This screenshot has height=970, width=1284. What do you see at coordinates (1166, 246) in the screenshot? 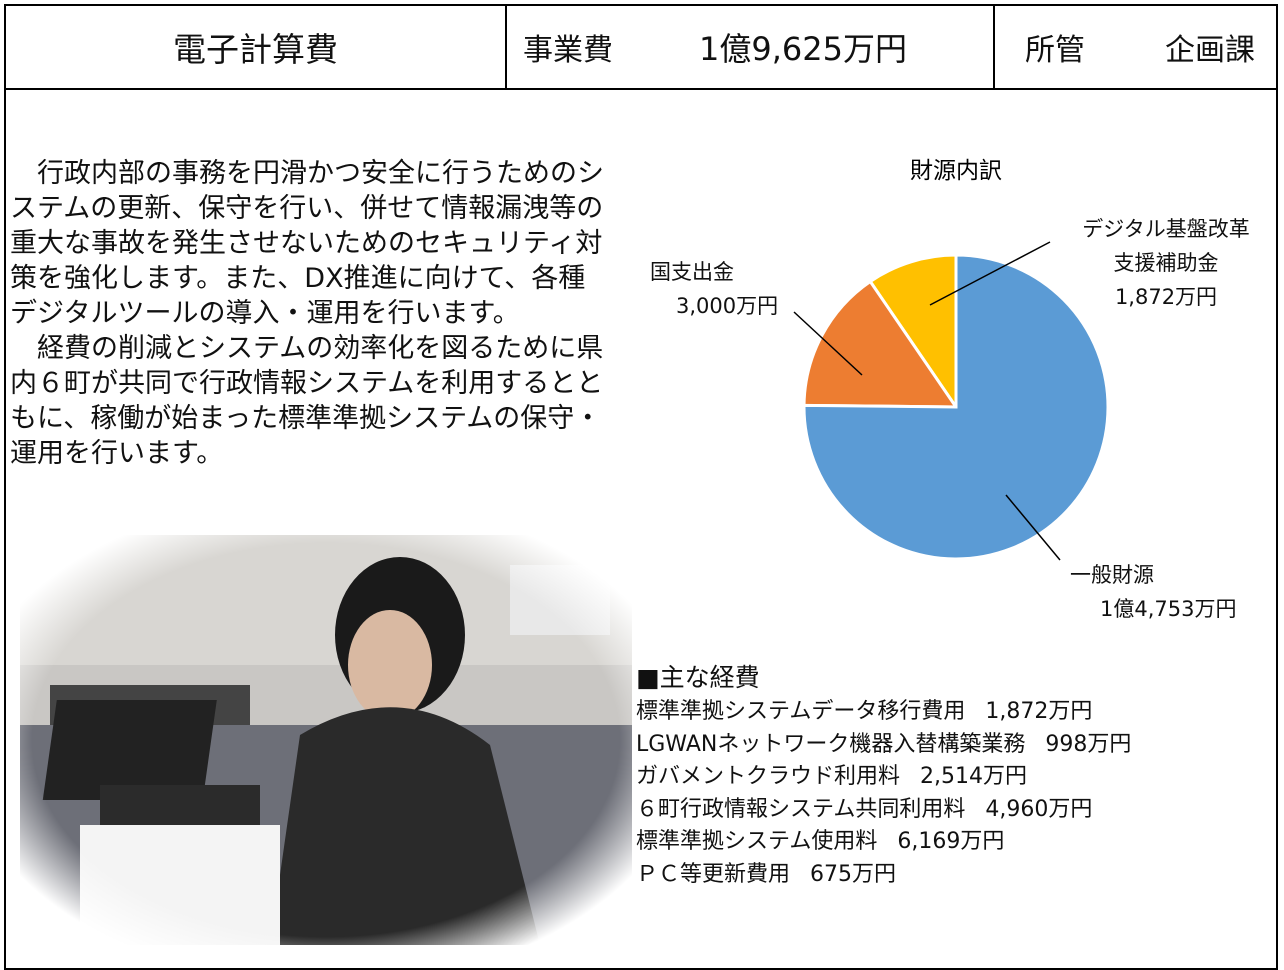
I see `category: デジタル基盤改革支援補助金` at bounding box center [1166, 246].